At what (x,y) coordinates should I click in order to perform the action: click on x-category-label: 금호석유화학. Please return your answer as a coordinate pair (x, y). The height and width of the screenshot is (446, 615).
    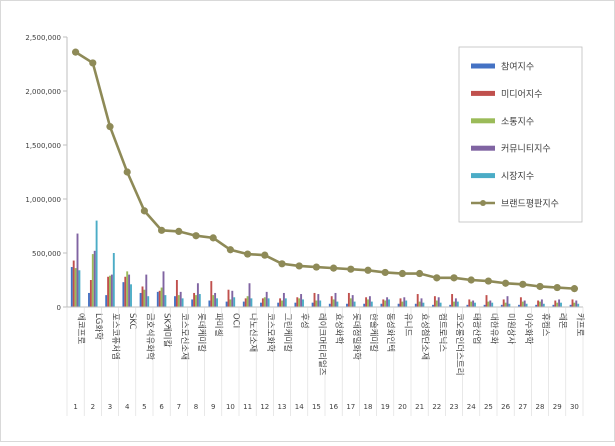
    Looking at the image, I should click on (149, 336).